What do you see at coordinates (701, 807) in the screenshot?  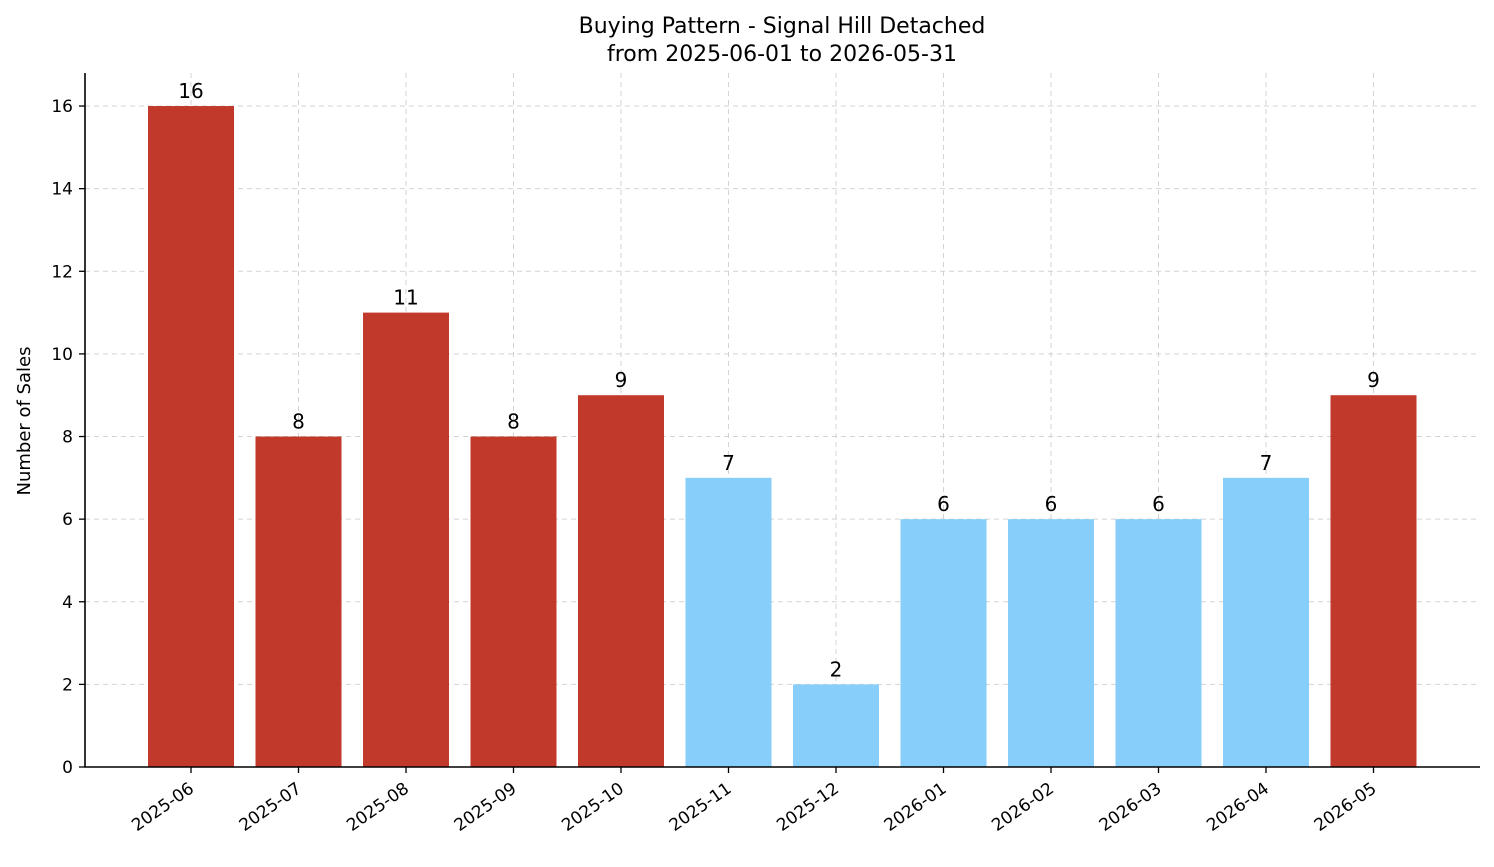 I see `x-tick-label: 2025-11` at bounding box center [701, 807].